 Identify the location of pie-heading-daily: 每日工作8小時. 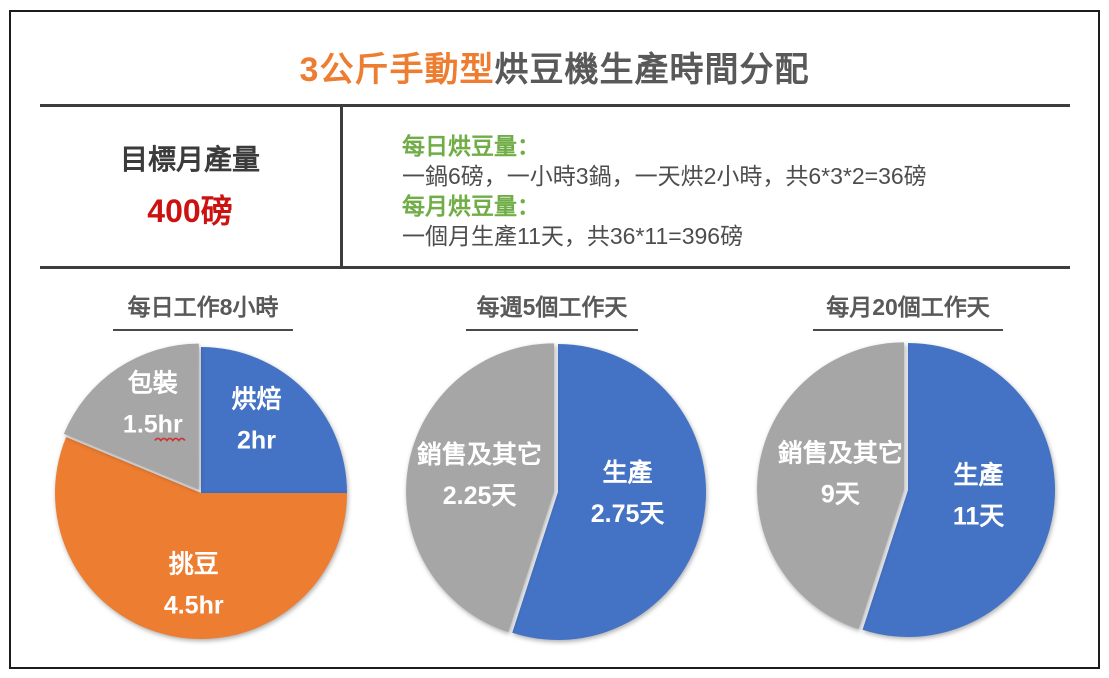
(203, 309).